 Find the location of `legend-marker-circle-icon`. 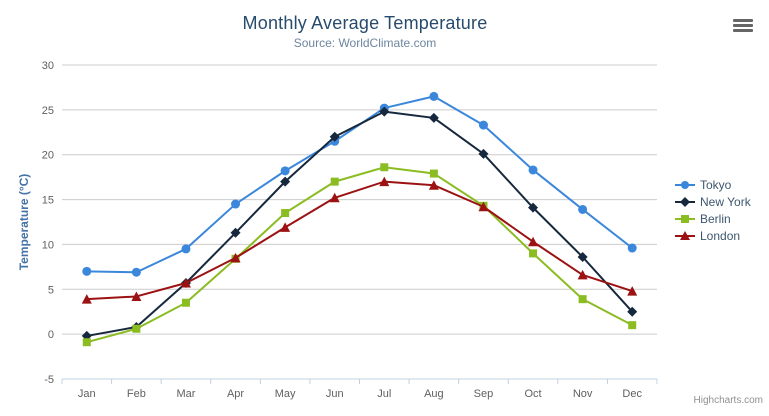

legend-marker-circle-icon is located at coordinates (685, 185).